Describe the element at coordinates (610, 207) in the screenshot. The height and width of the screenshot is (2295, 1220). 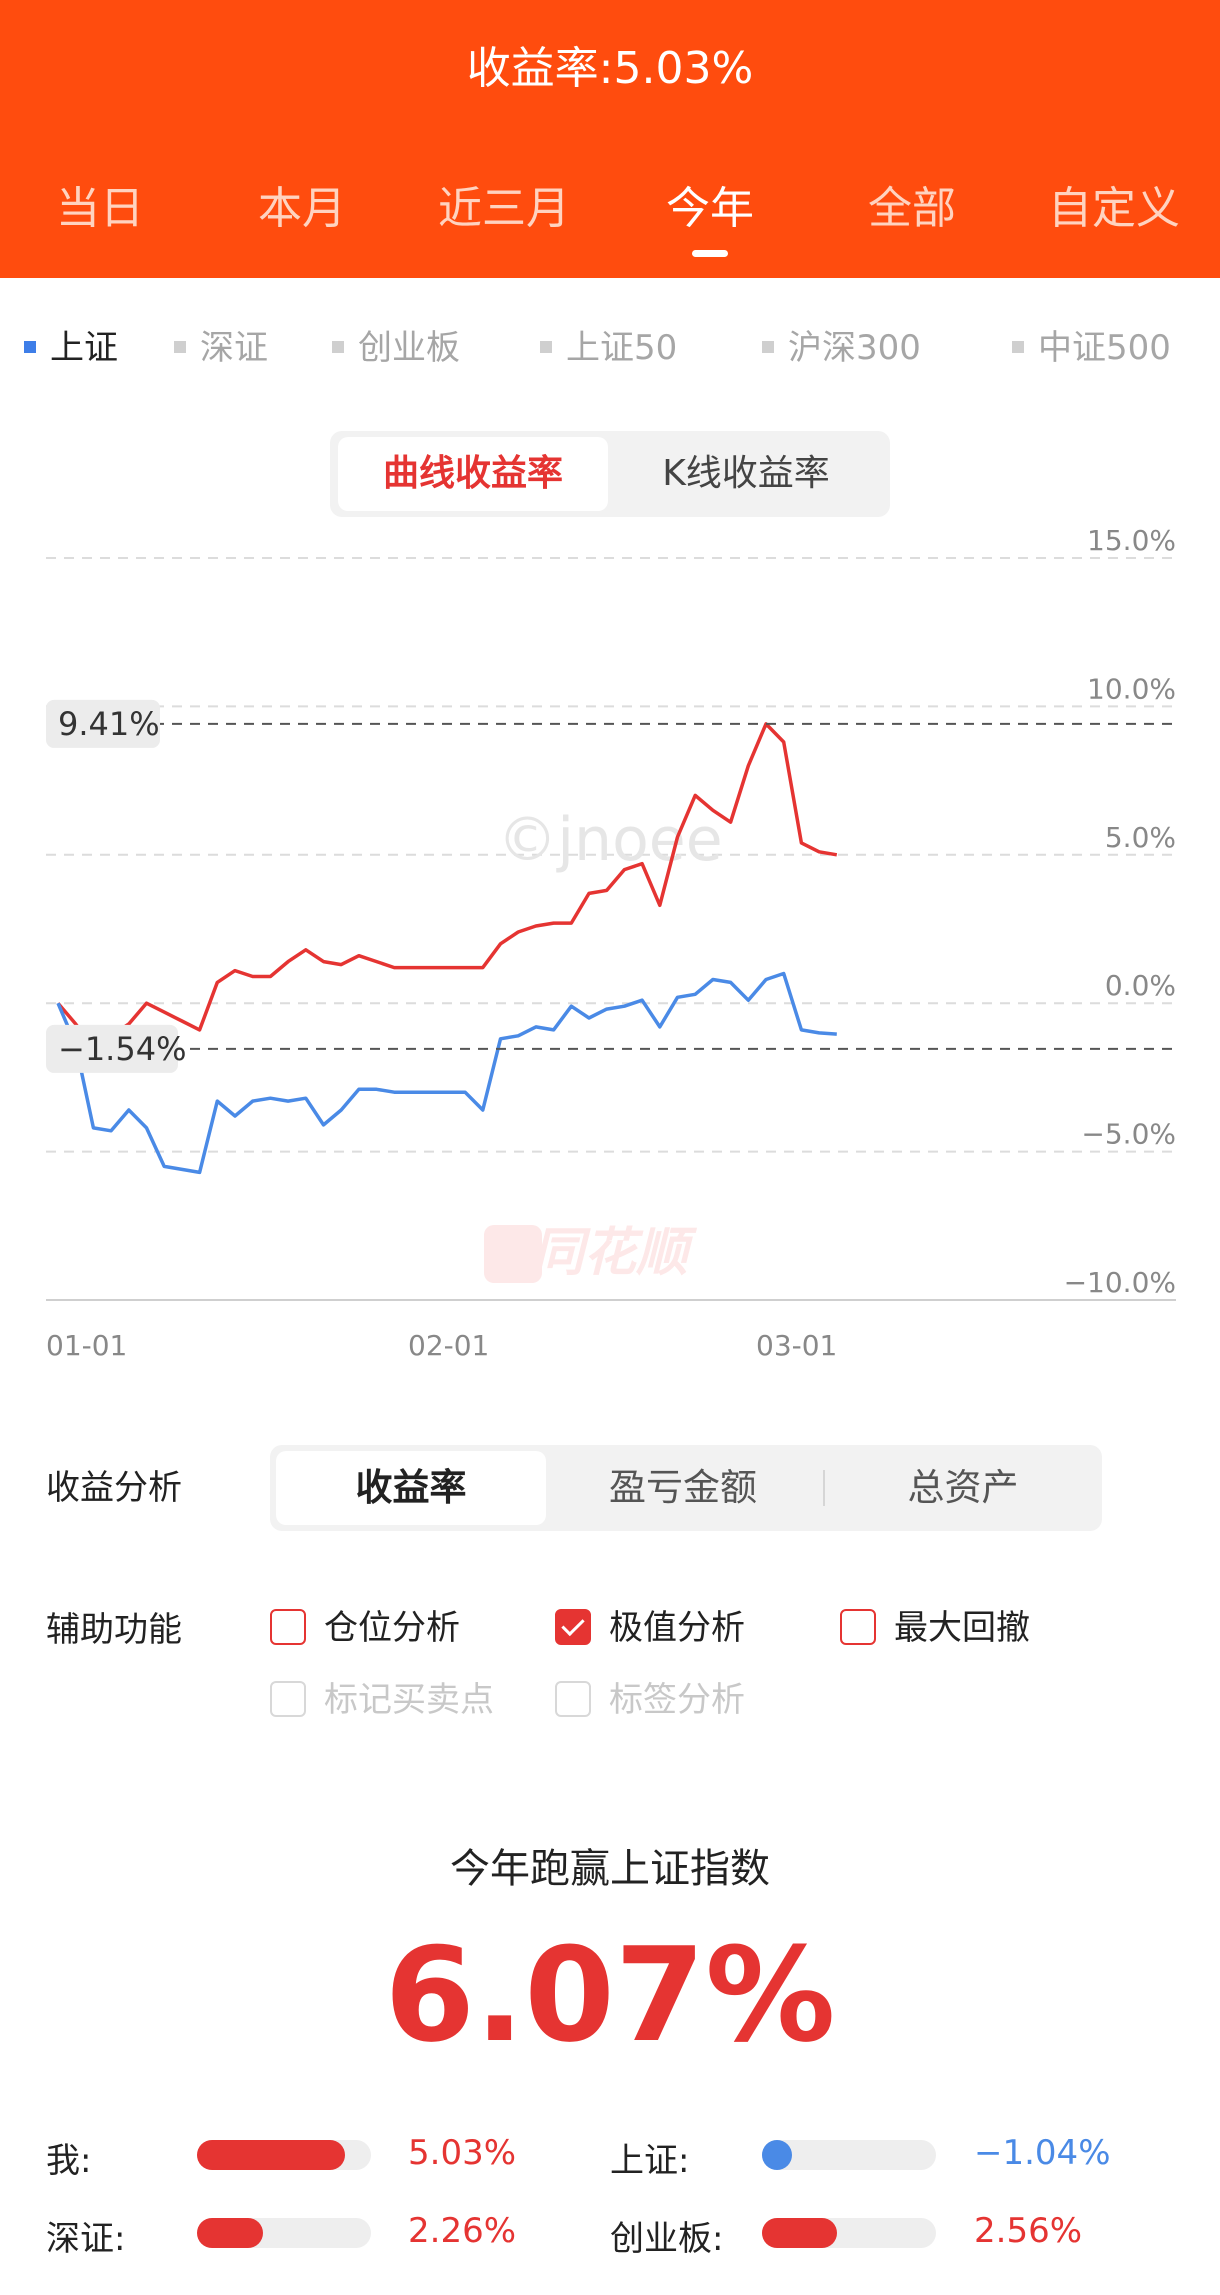
I see `period-tabs: 当日 本月 近三月 今年 全部 自定义` at that location.